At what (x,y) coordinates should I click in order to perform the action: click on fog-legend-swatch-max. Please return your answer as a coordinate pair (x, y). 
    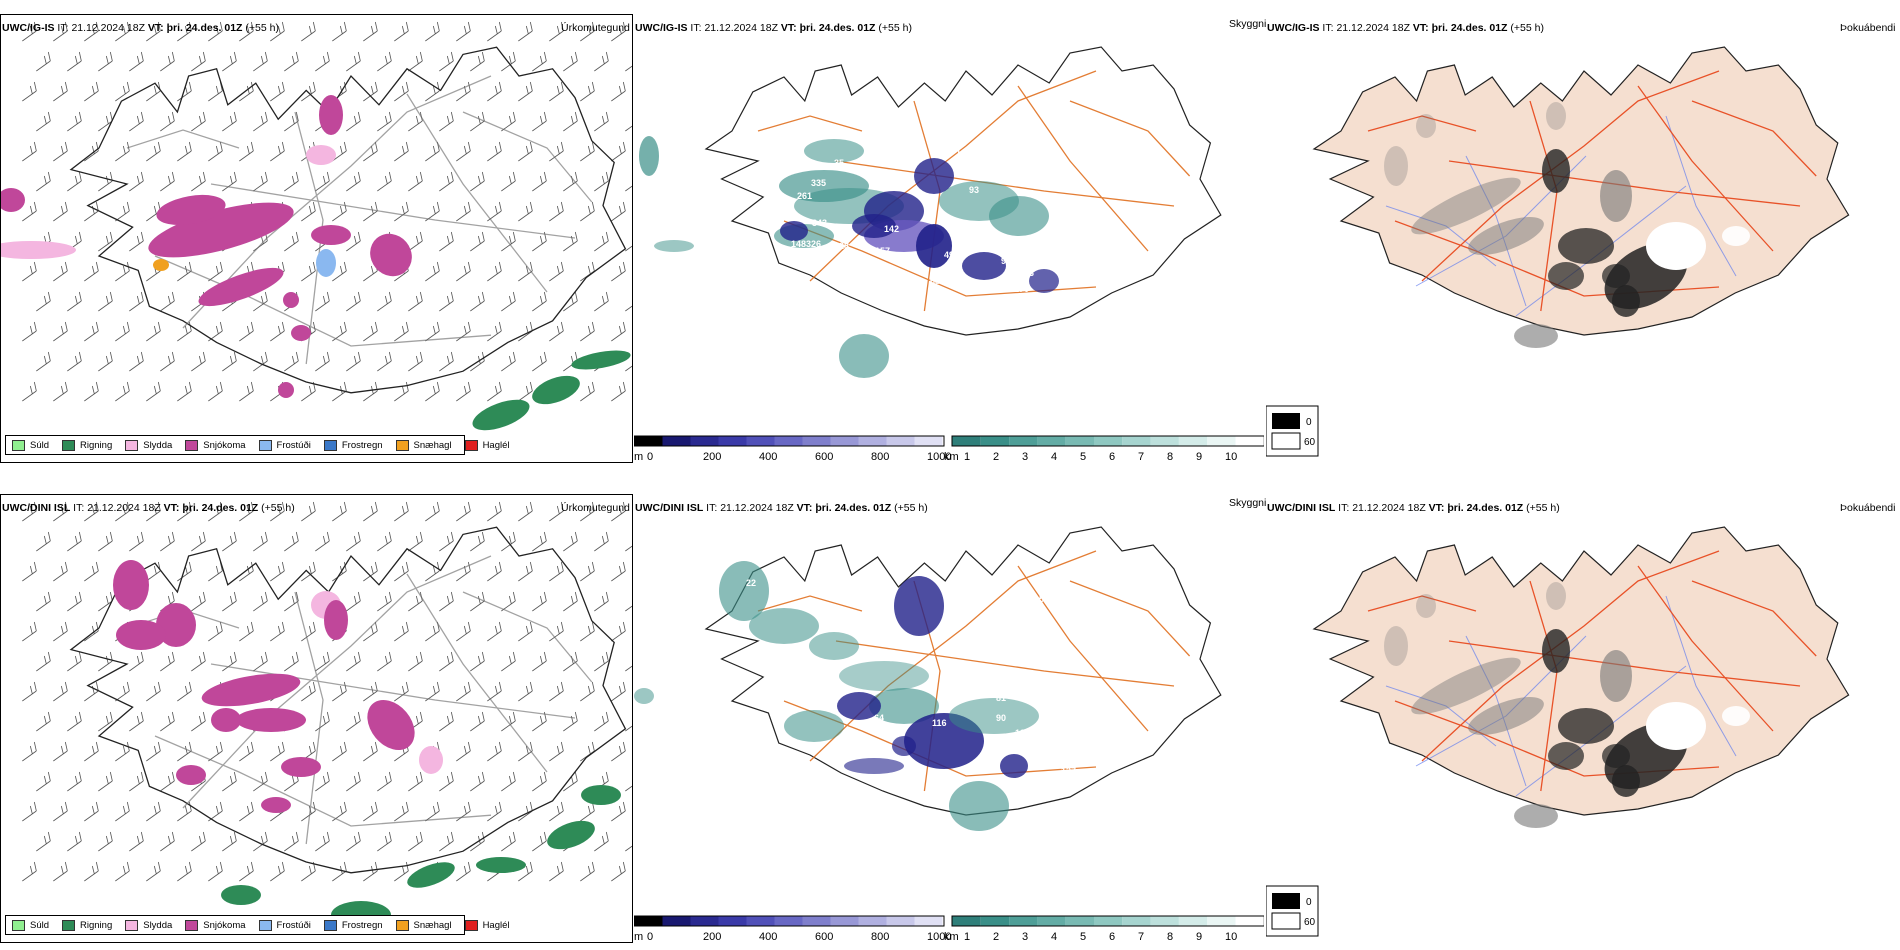
    Looking at the image, I should click on (1286, 421).